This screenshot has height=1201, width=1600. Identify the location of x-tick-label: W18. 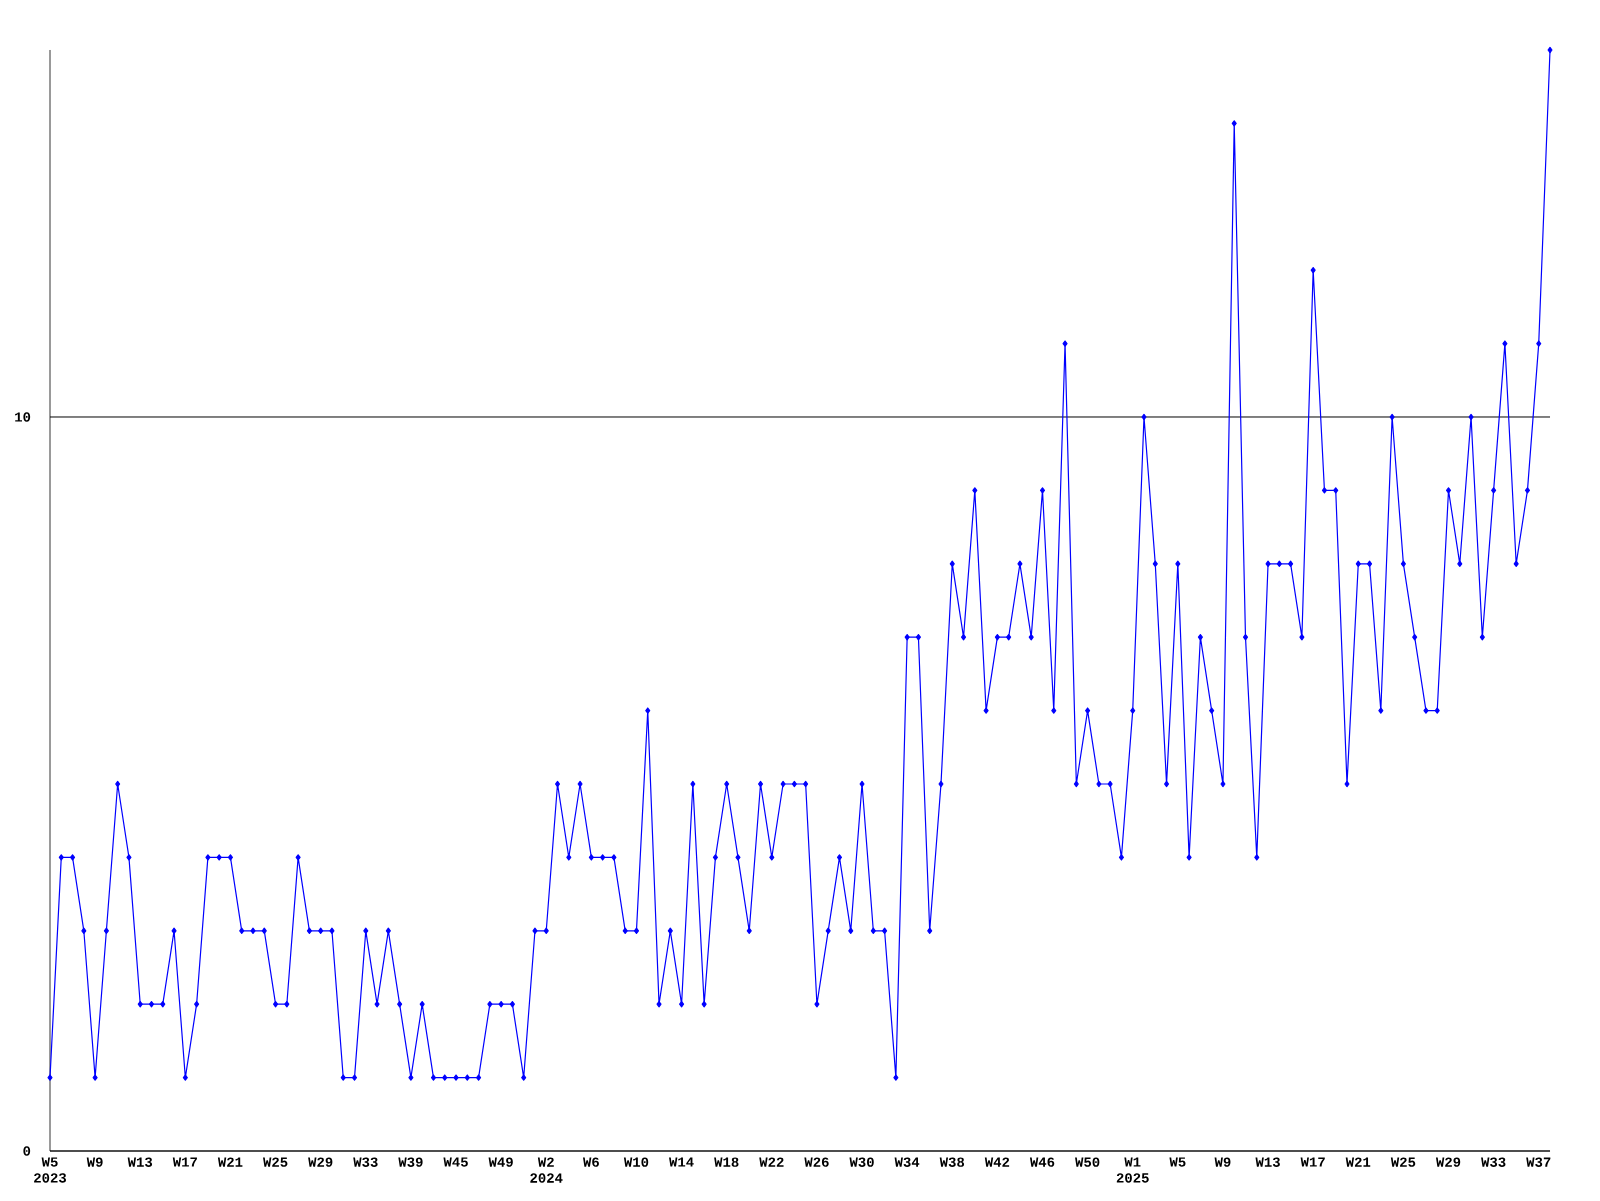
(726, 1162).